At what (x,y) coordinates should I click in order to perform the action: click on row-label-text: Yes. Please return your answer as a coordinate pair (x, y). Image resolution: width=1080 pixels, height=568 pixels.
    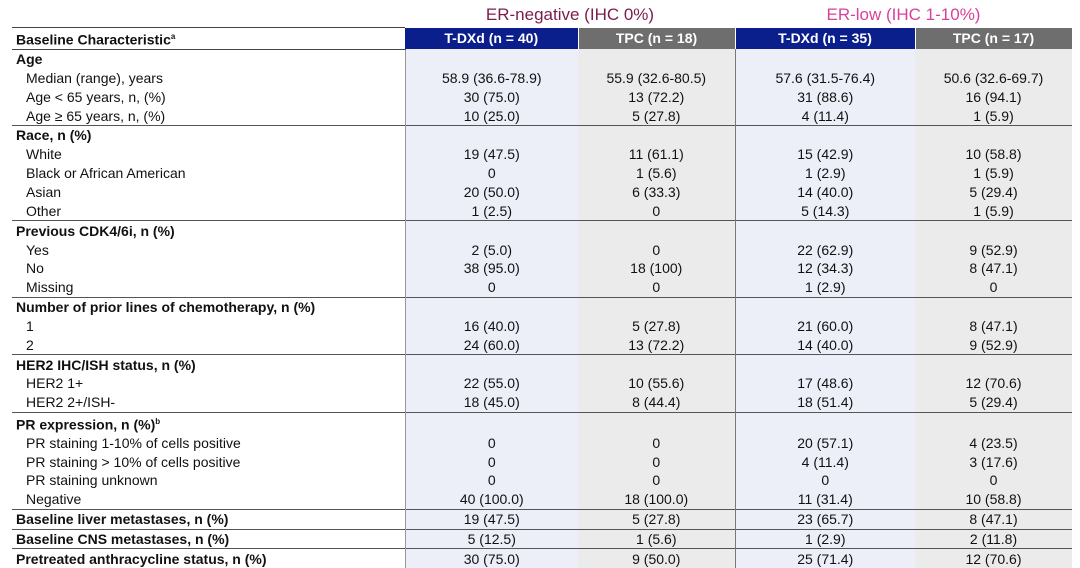
    Looking at the image, I should click on (37, 249).